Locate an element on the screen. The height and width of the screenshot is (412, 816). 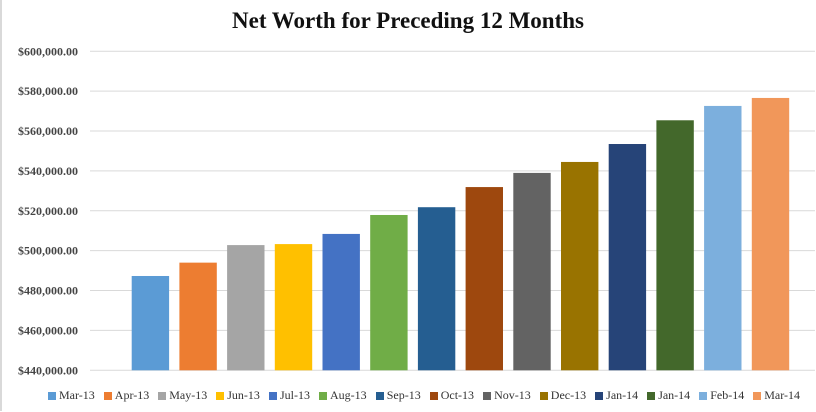
legend-item: Mar-14 is located at coordinates (776, 395).